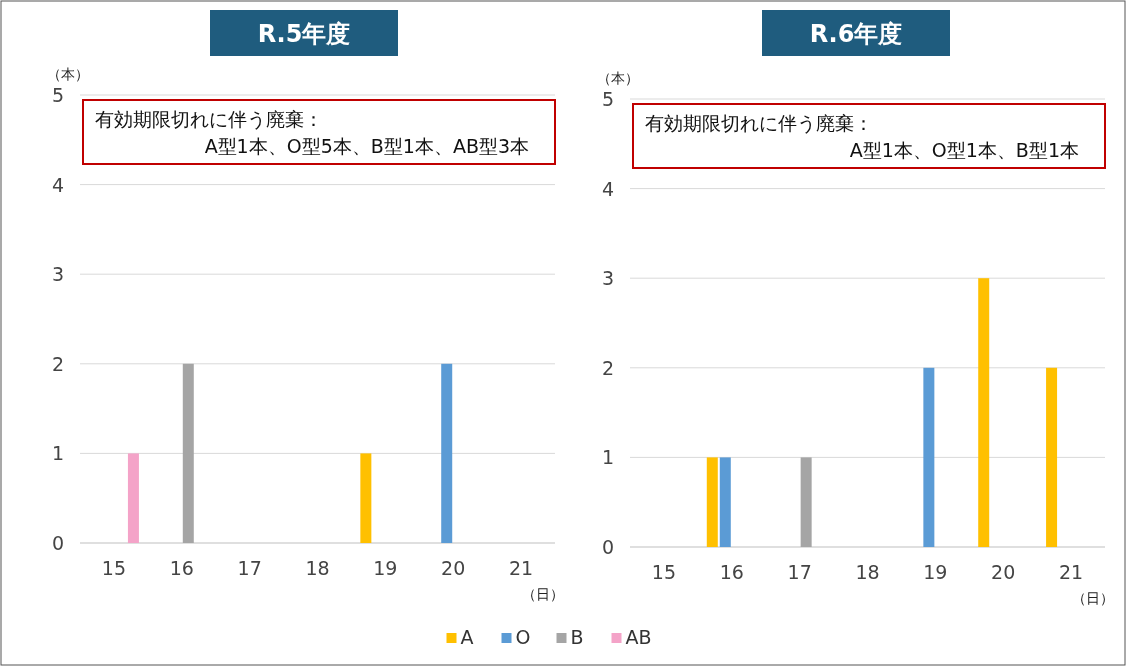  I want to click on legend-label: AB, so click(638, 637).